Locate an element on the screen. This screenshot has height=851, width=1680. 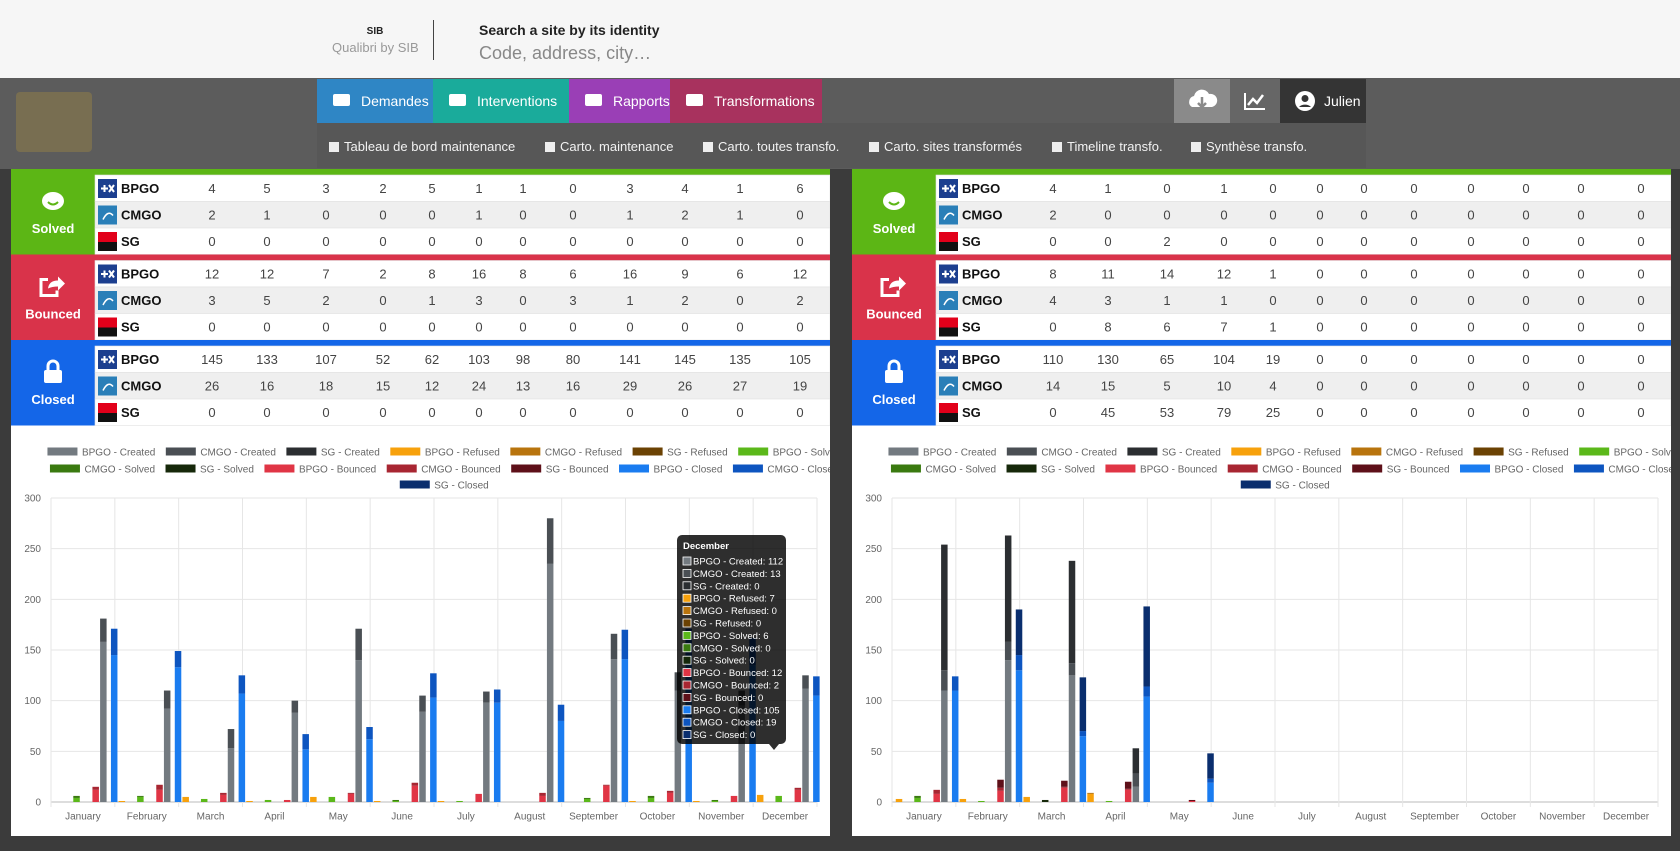
subnav-icon is located at coordinates (708, 147).